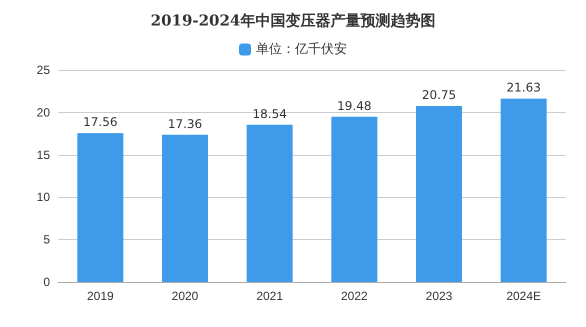 The image size is (586, 327). I want to click on data-label: 17.56, so click(100, 122).